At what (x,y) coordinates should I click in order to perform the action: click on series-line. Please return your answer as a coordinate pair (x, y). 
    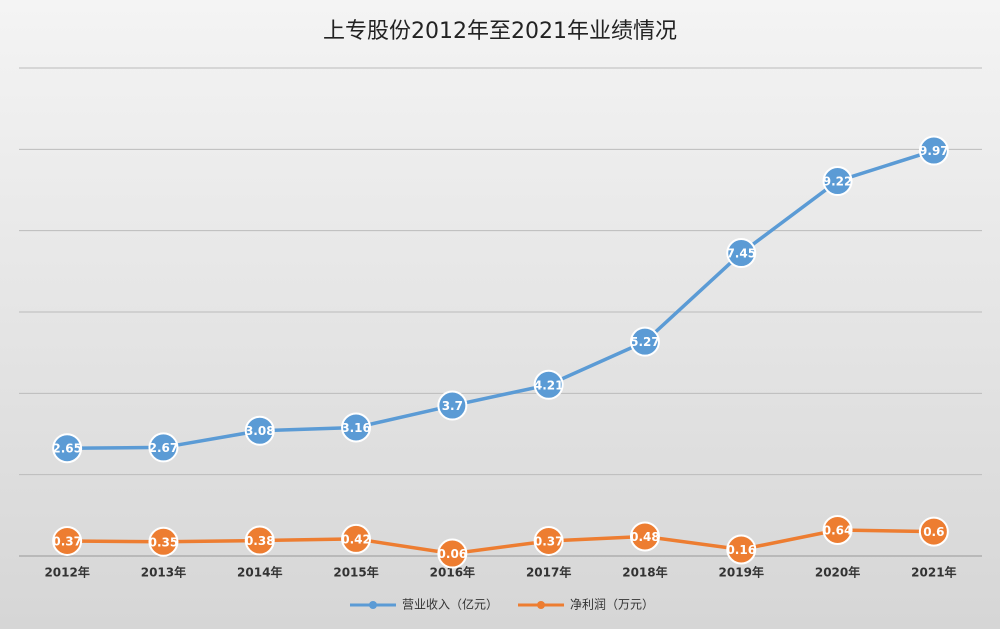
    Looking at the image, I should click on (500, 542).